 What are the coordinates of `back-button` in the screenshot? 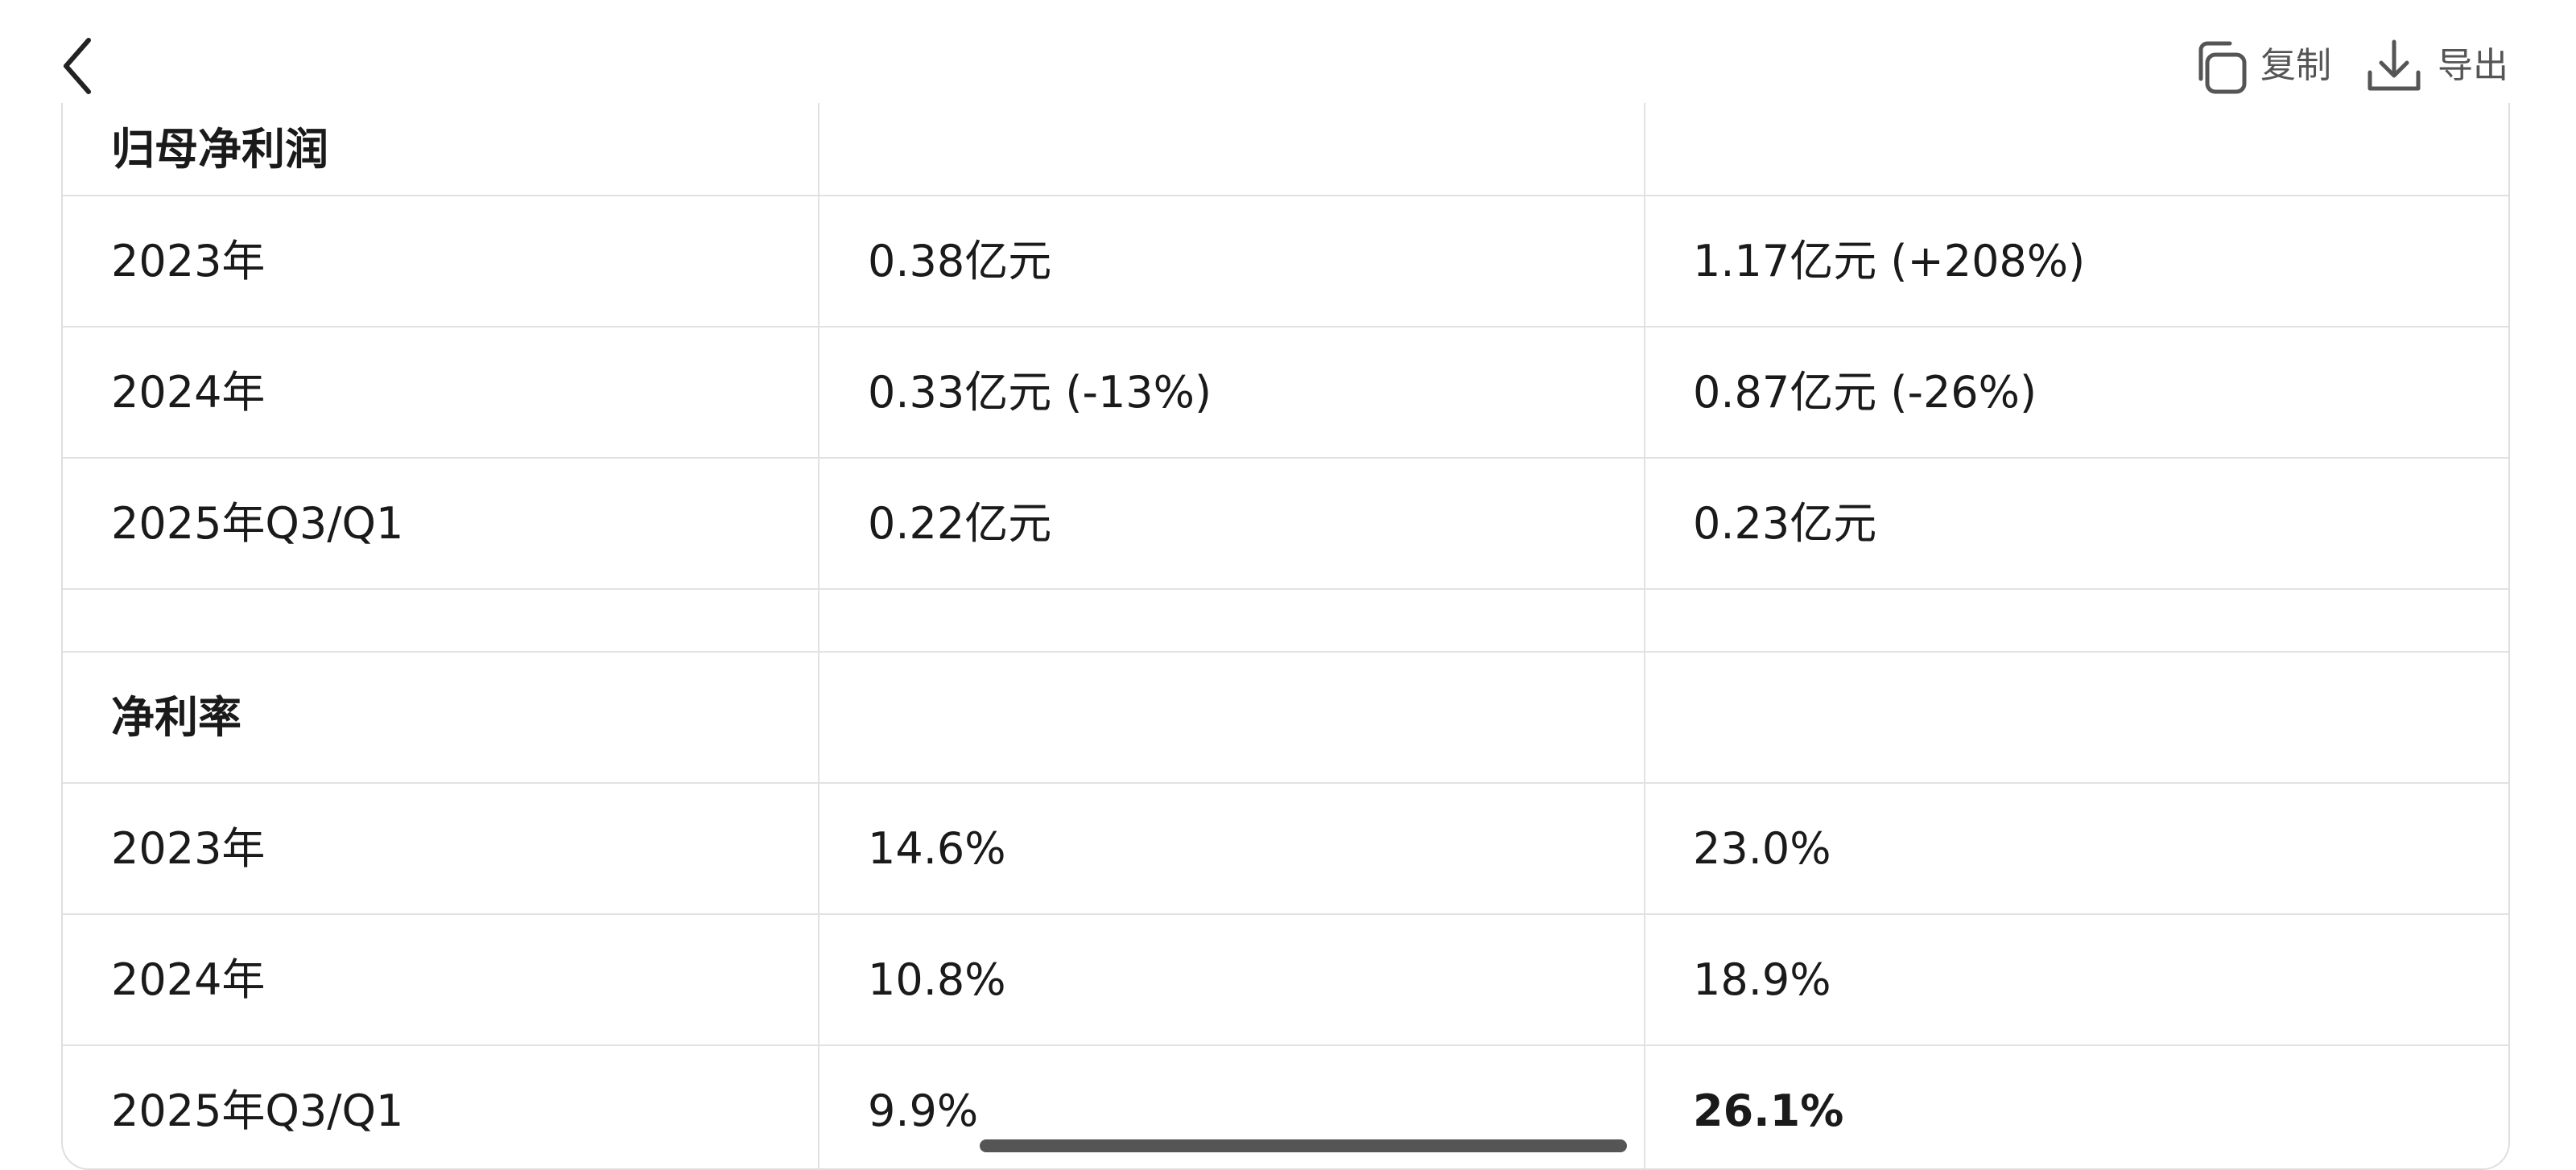 It's located at (77, 66).